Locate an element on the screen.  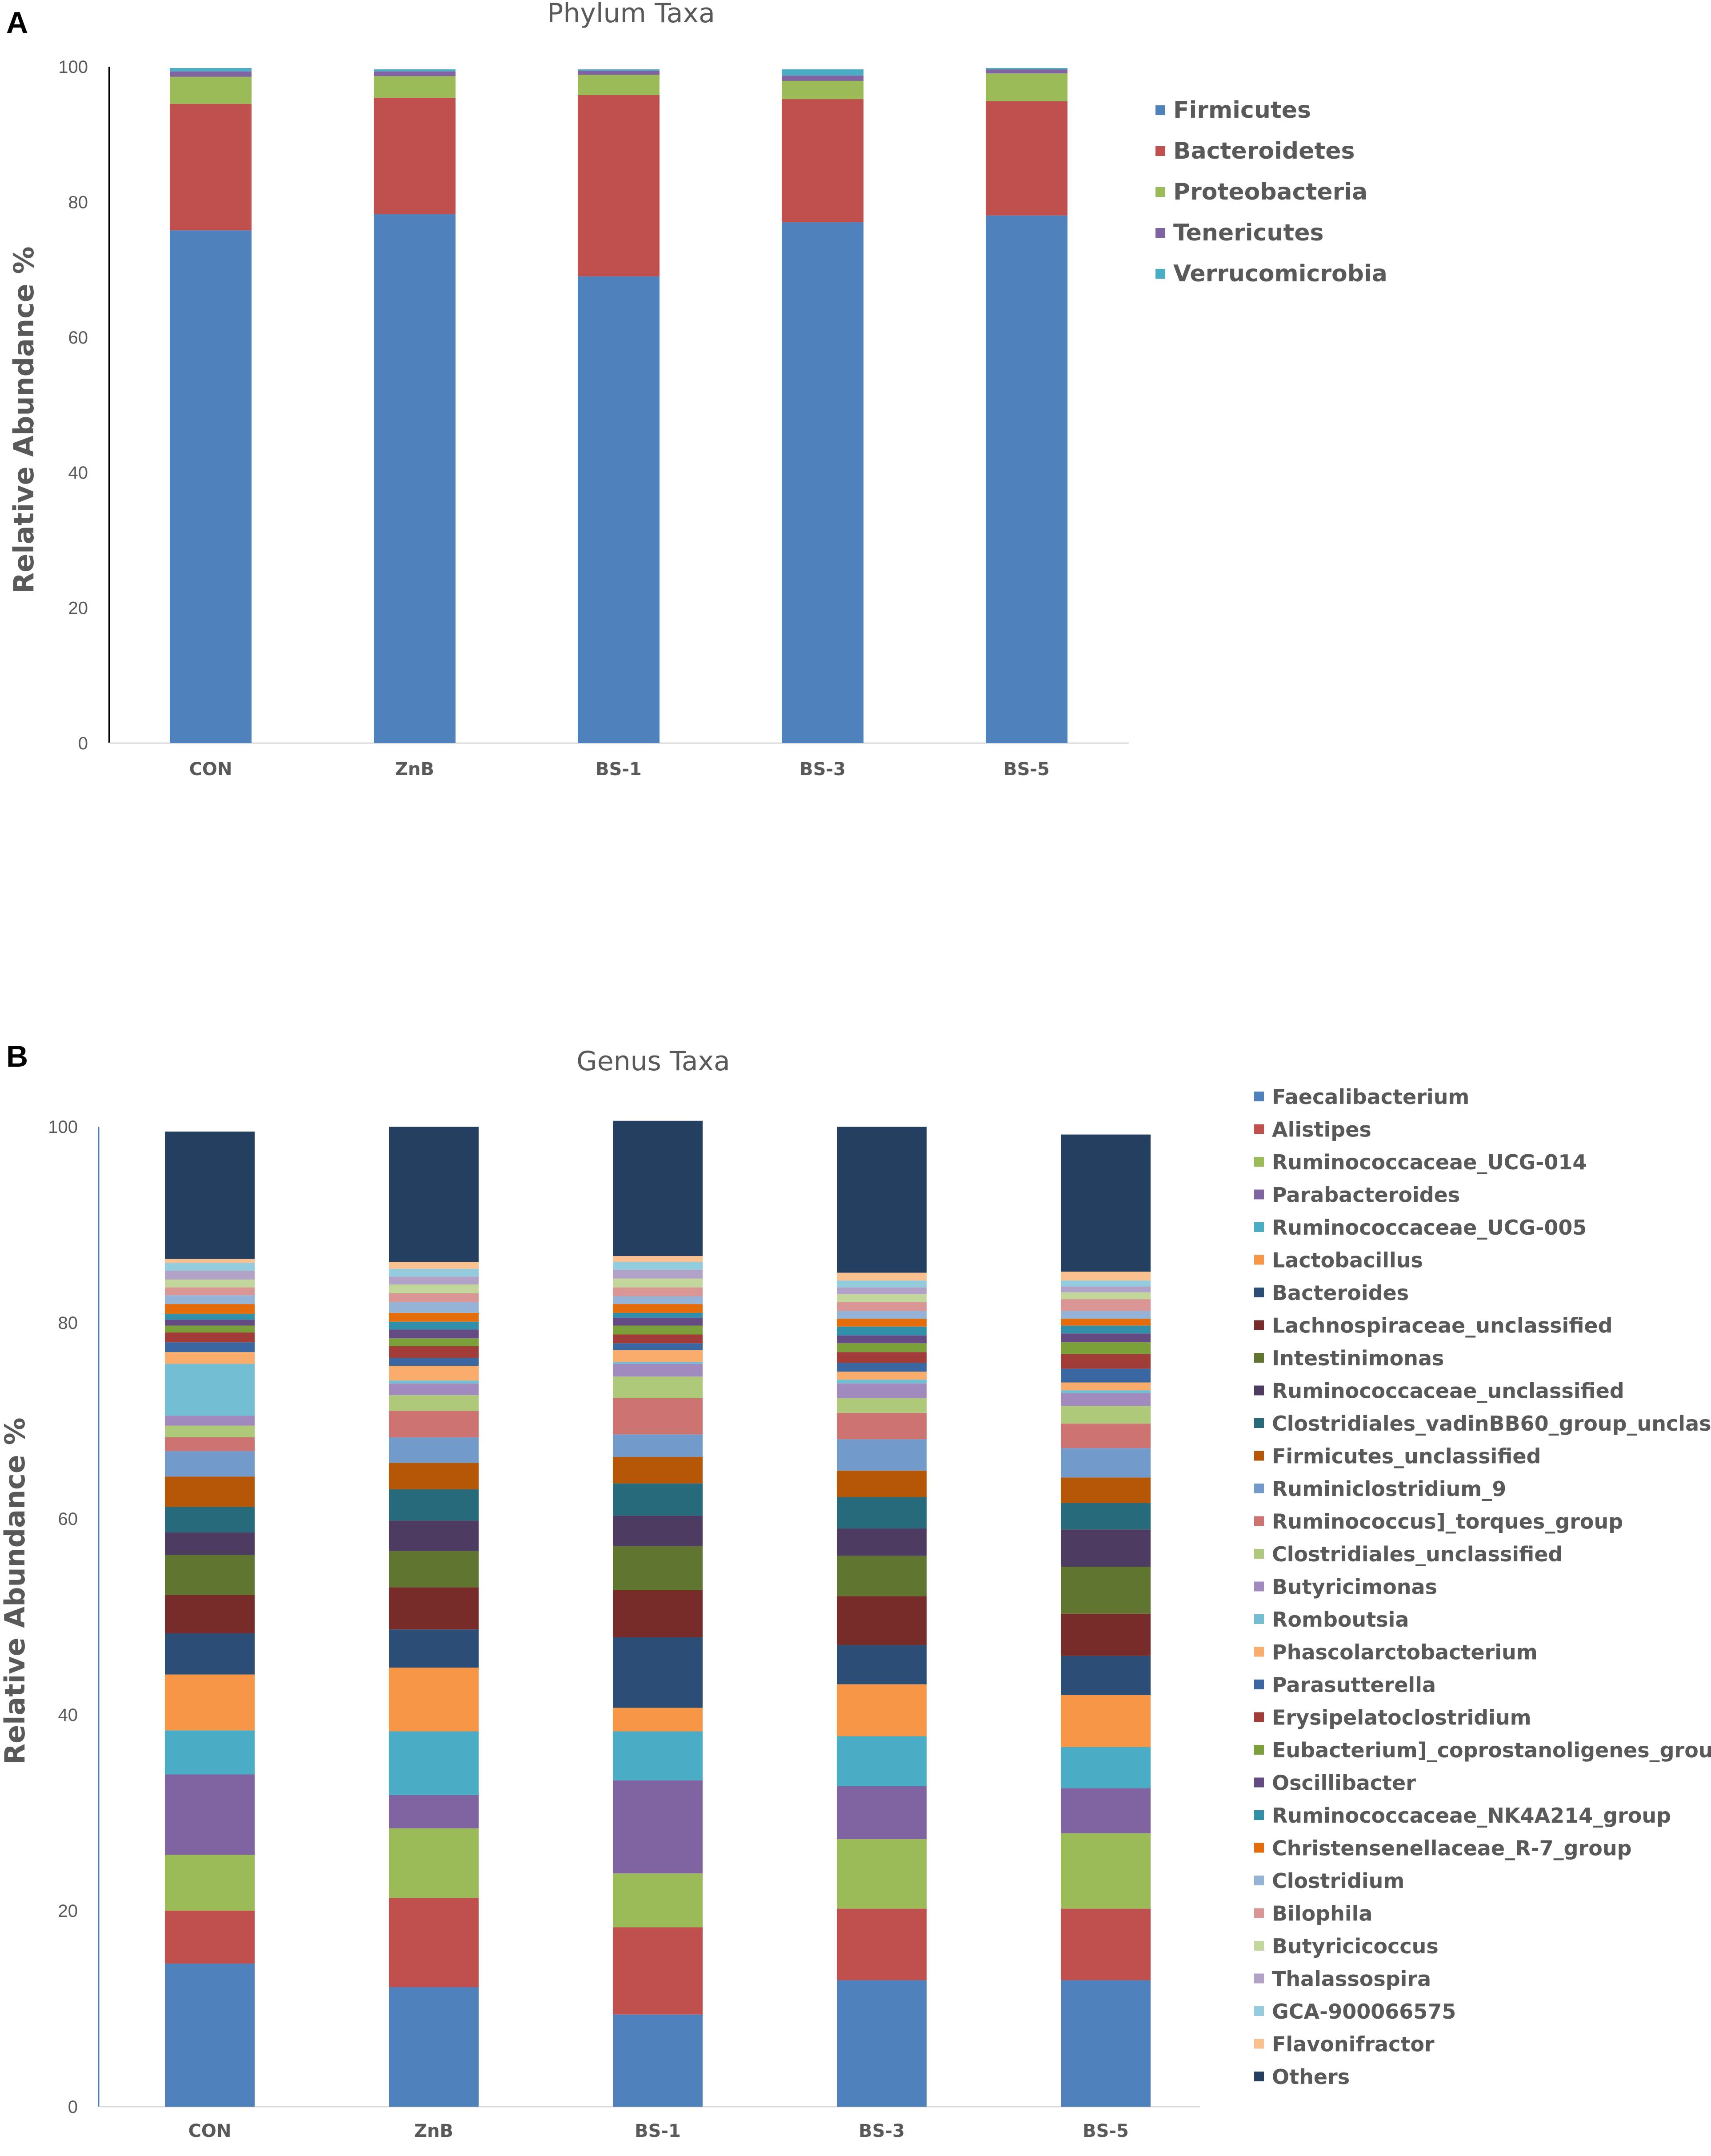
panel-b-bar-bs-5-oscillibacter is located at coordinates (1106, 1338).